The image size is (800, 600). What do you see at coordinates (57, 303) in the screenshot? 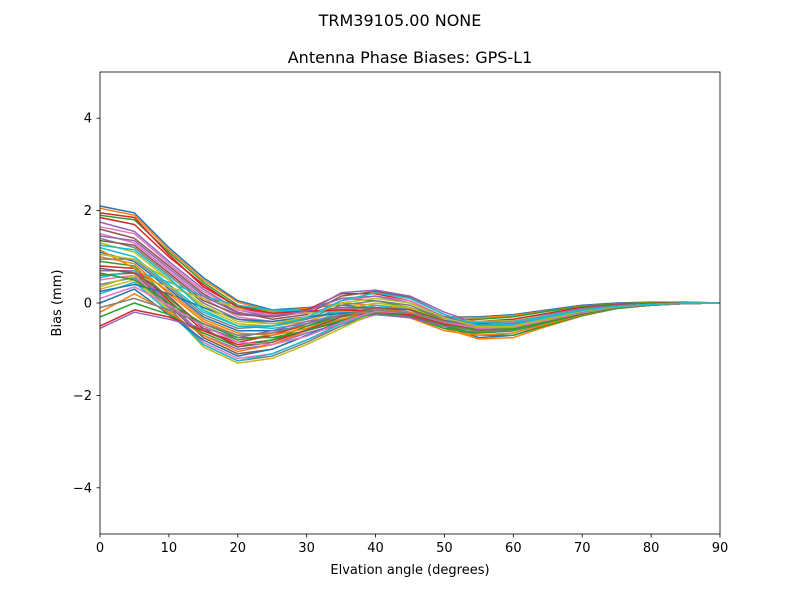
I see `y-axis-label: Bias (mm)` at bounding box center [57, 303].